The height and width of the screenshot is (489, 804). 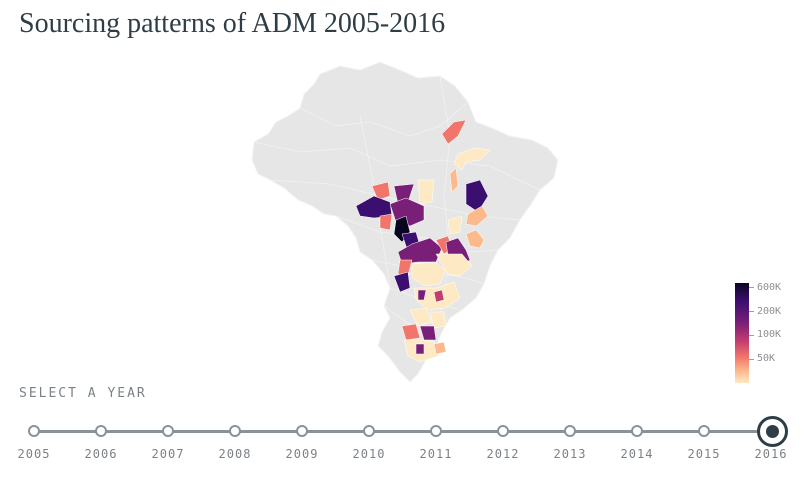 What do you see at coordinates (168, 439) in the screenshot?
I see `year-option-2007: 2007` at bounding box center [168, 439].